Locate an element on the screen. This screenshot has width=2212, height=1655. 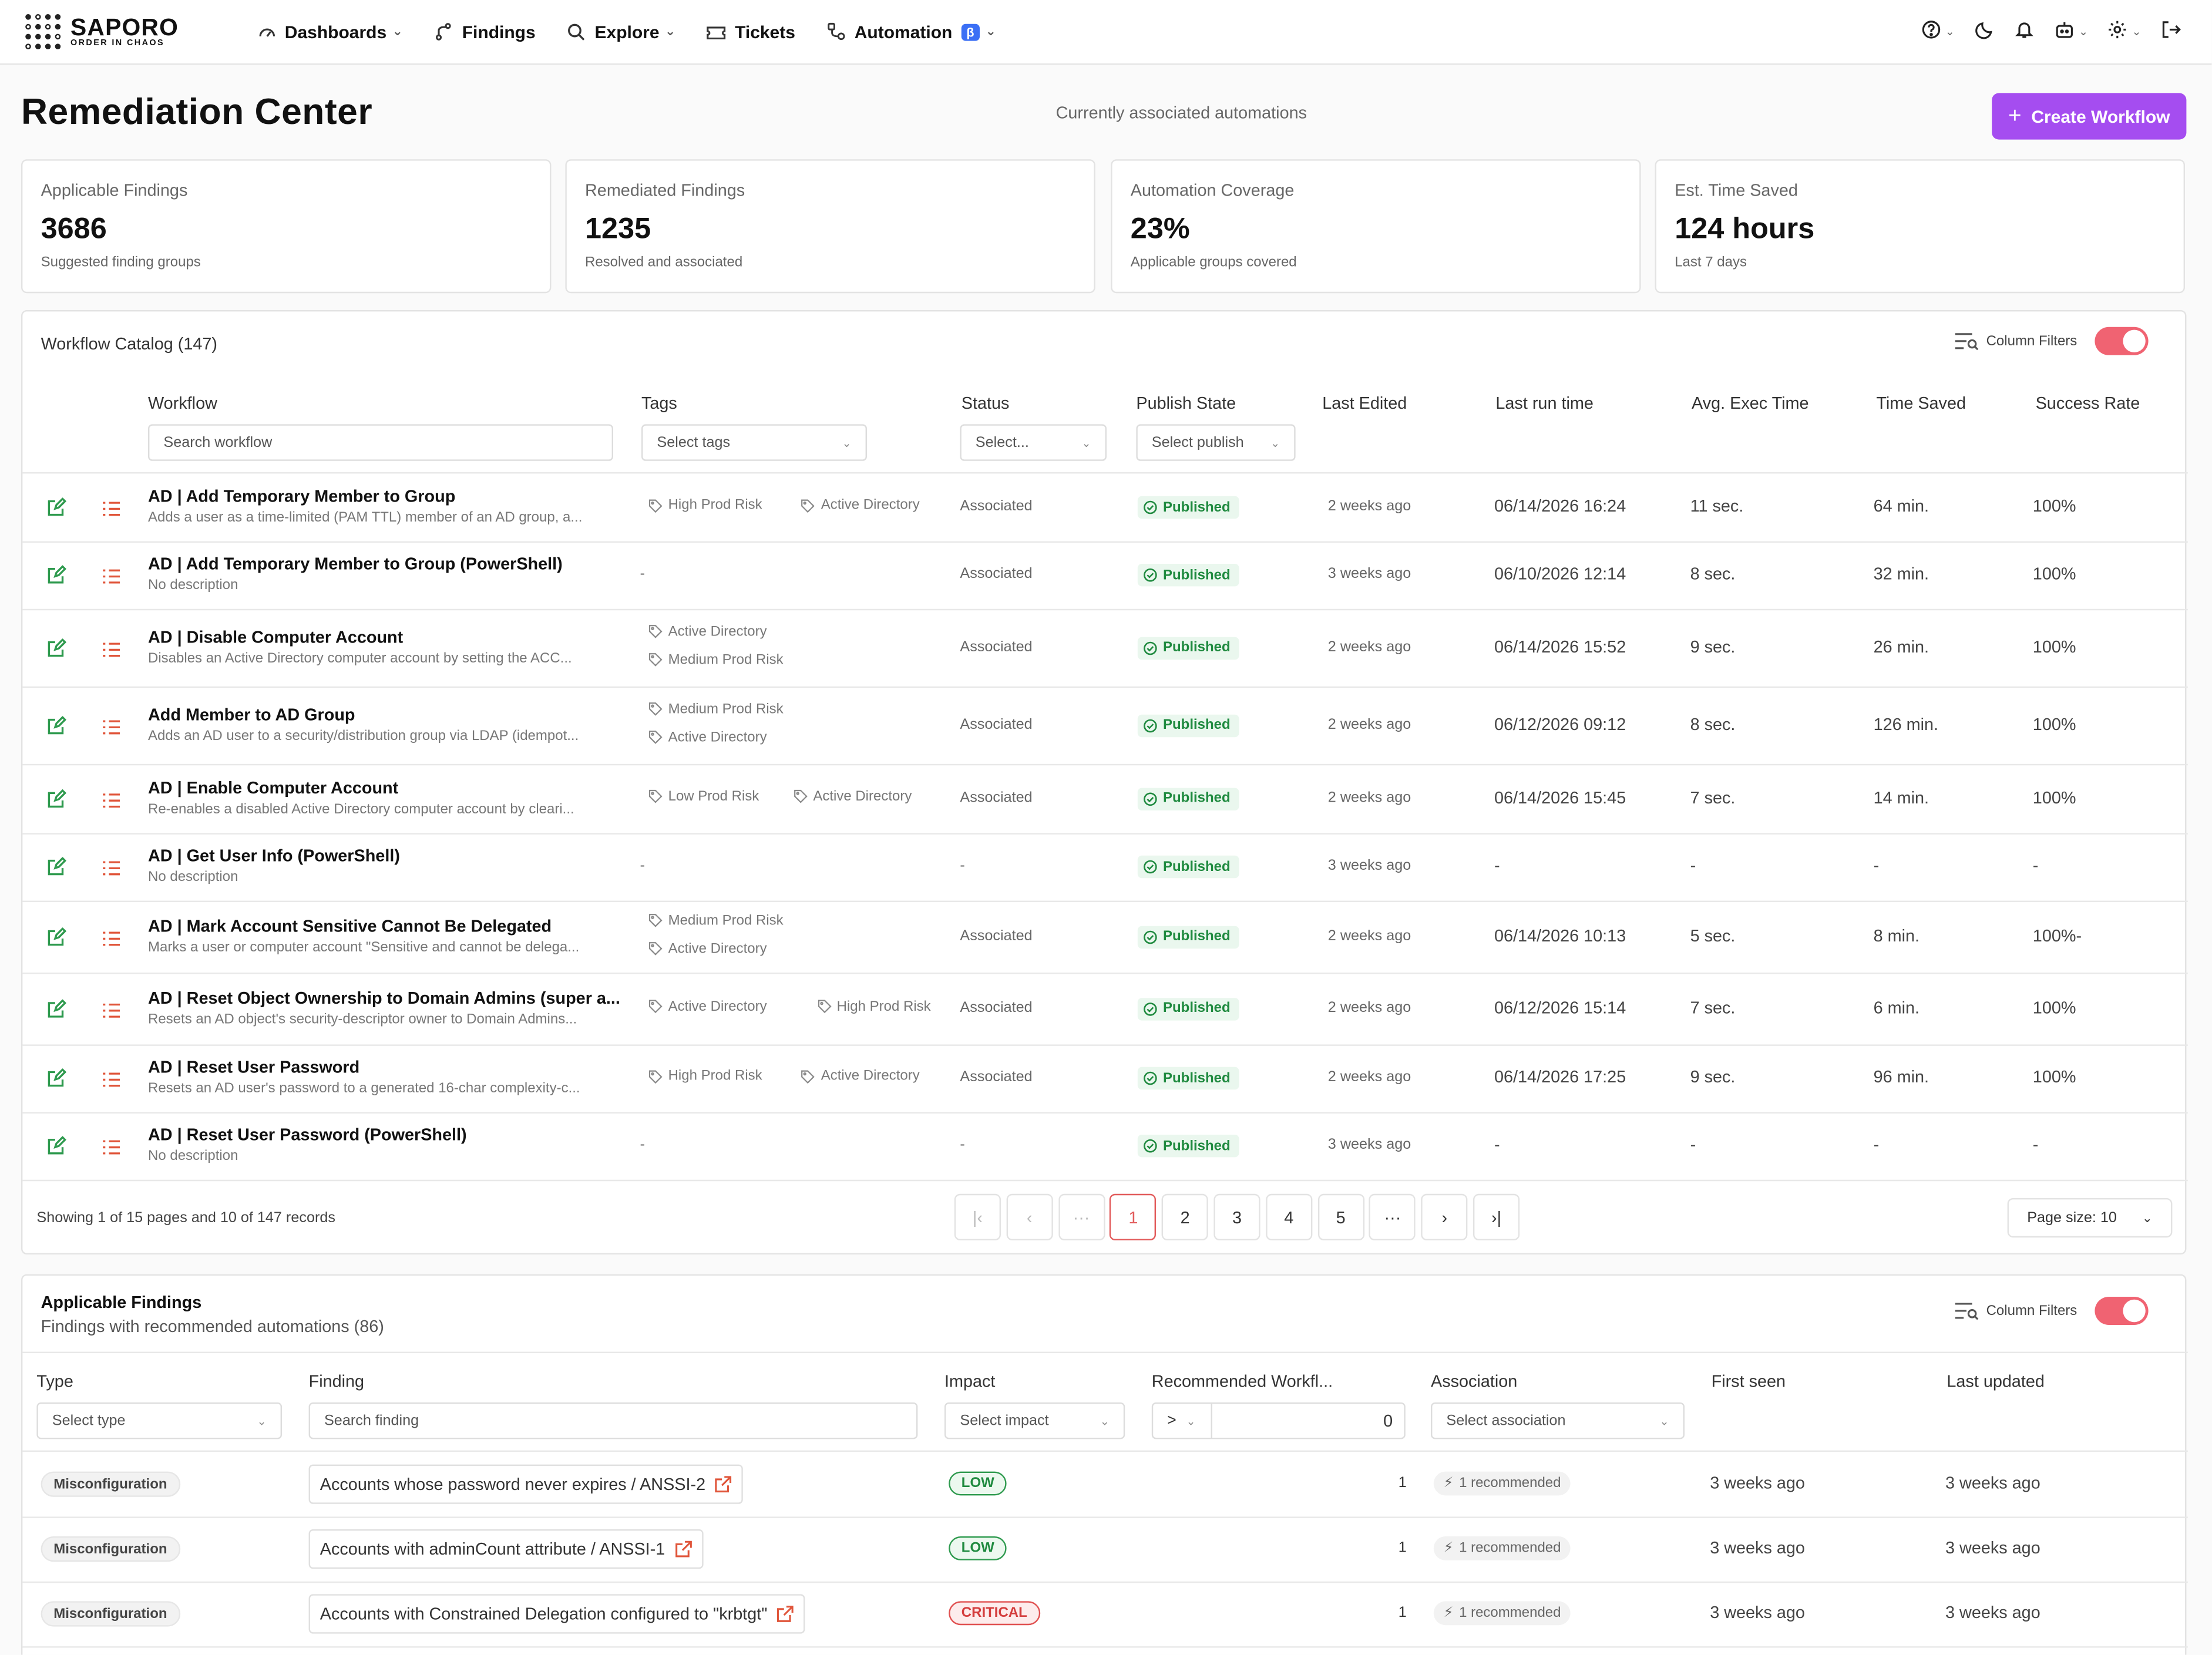
last-page-button: ›| is located at coordinates (1496, 1216).